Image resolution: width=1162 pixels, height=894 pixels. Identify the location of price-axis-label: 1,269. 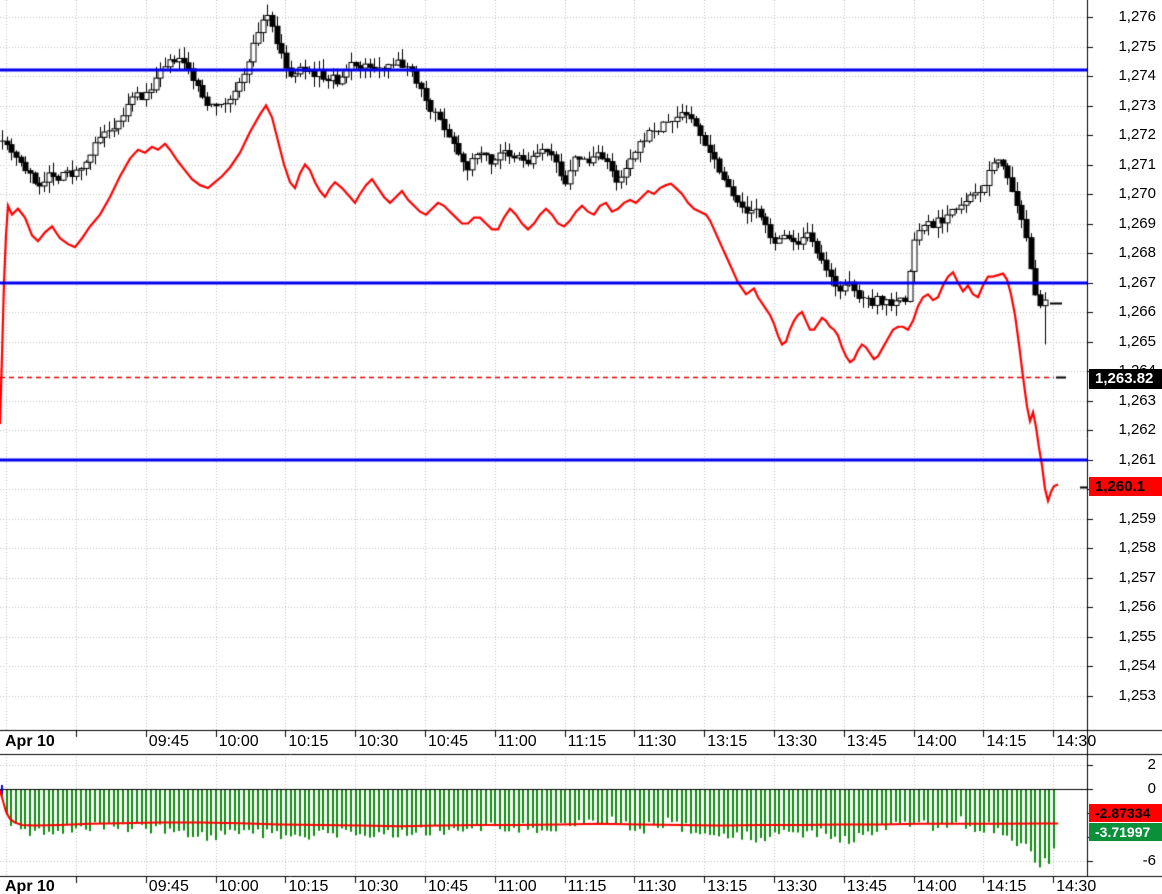
(1137, 223).